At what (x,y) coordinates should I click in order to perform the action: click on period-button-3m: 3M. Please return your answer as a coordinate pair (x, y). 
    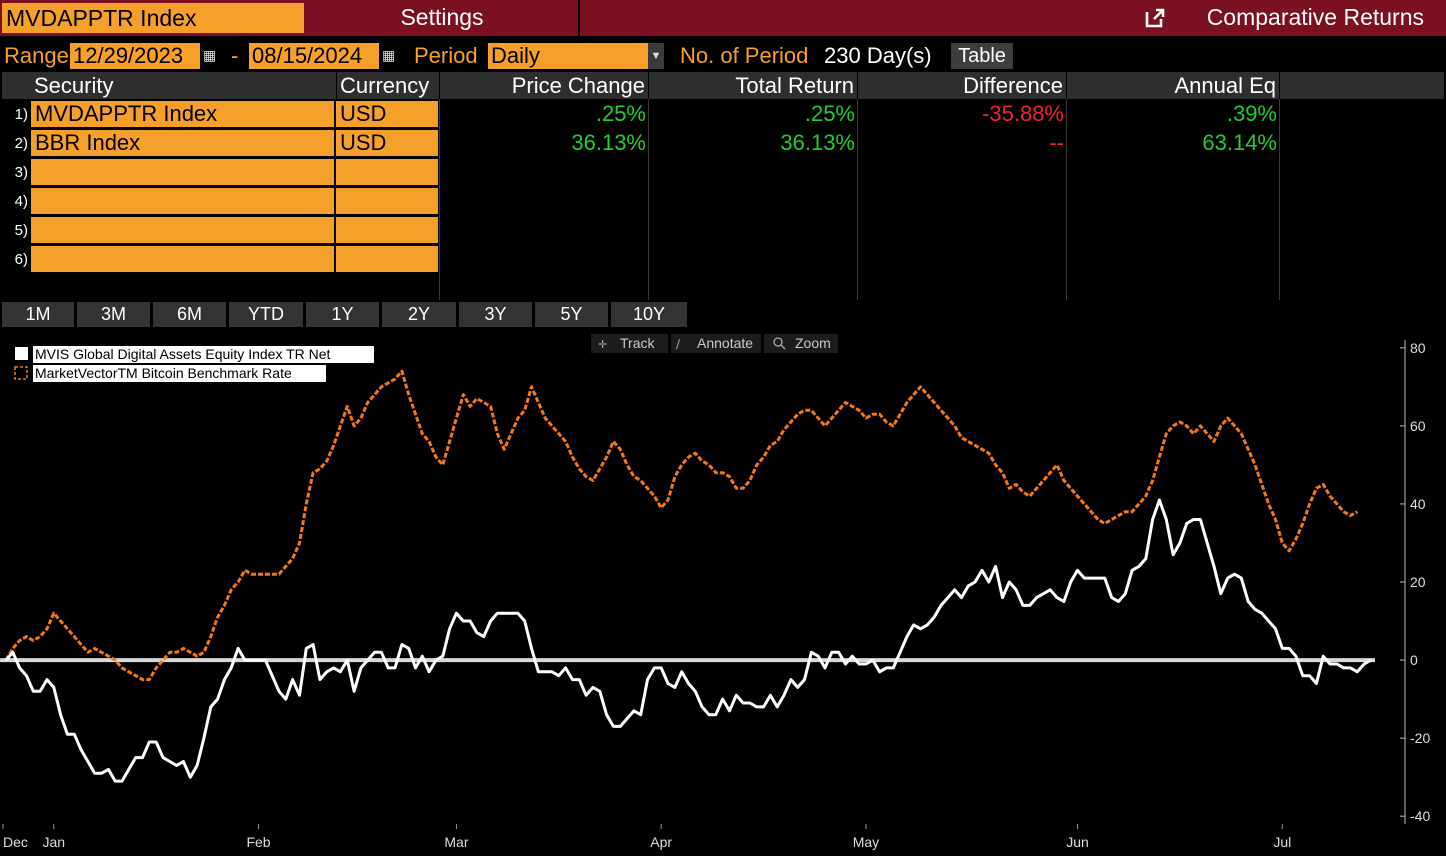
    Looking at the image, I should click on (113, 314).